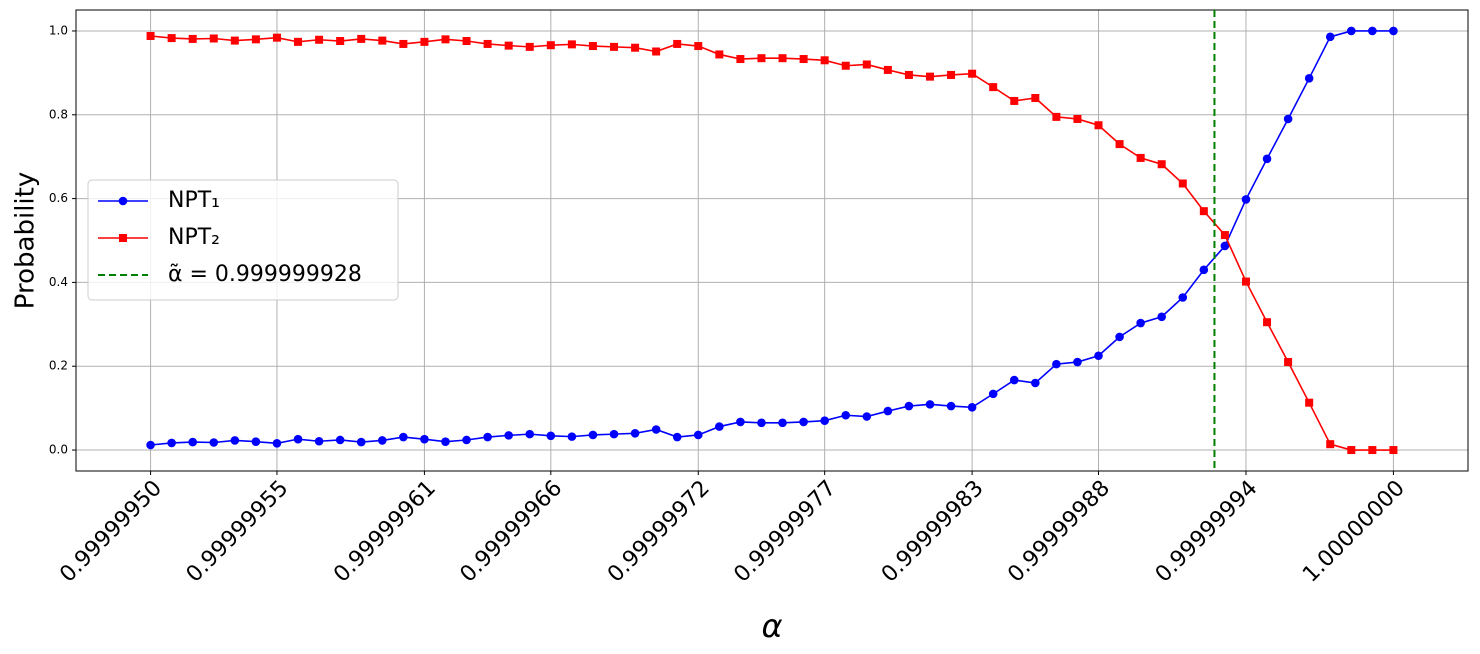 This screenshot has width=1480, height=654. What do you see at coordinates (58, 114) in the screenshot?
I see `y-tick-label: 0.8` at bounding box center [58, 114].